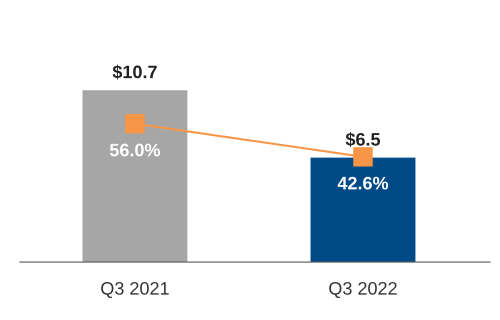 The height and width of the screenshot is (320, 500). I want to click on data-label: 56.0%, so click(135, 150).